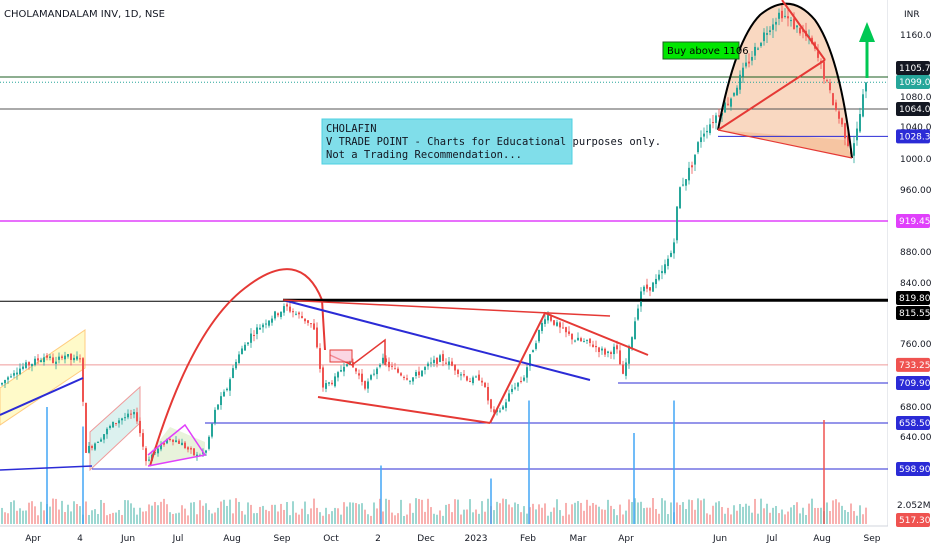  Describe the element at coordinates (913, 364) in the screenshot. I see `price-tag-733.25: 733.25` at that location.